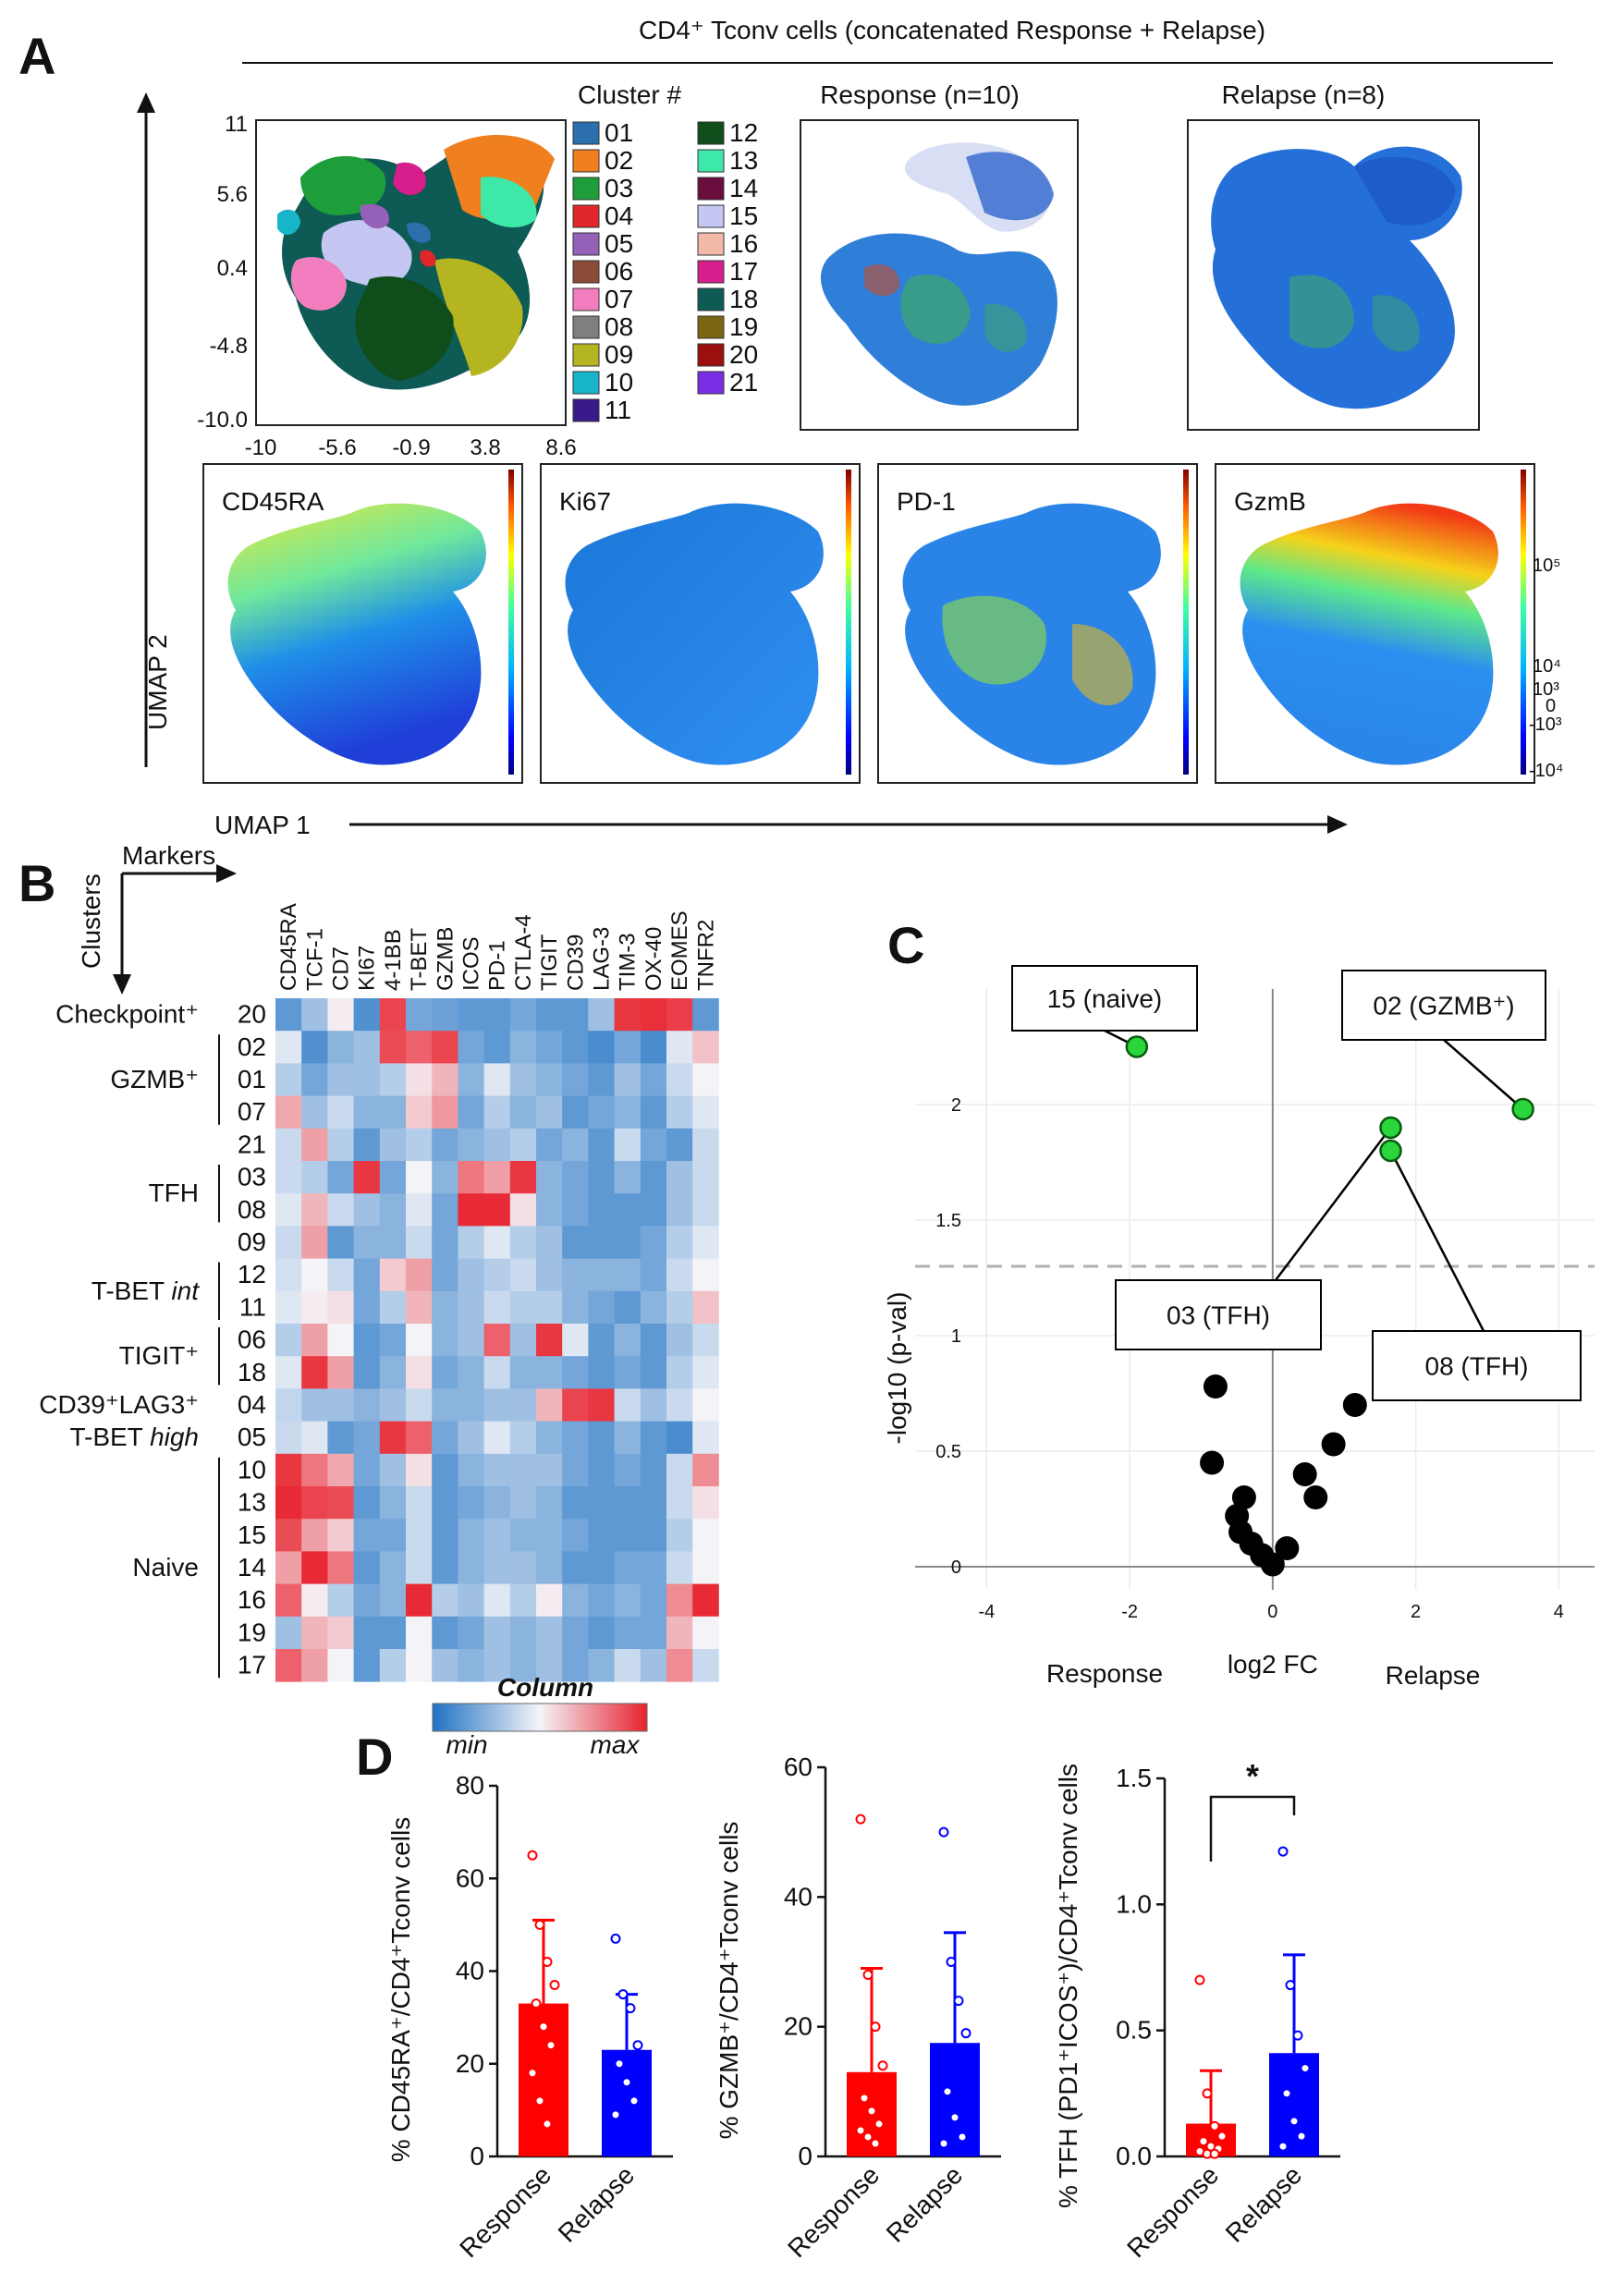 The image size is (1613, 2296). Describe the element at coordinates (1315, 1497) in the screenshot. I see `volcano-point` at that location.